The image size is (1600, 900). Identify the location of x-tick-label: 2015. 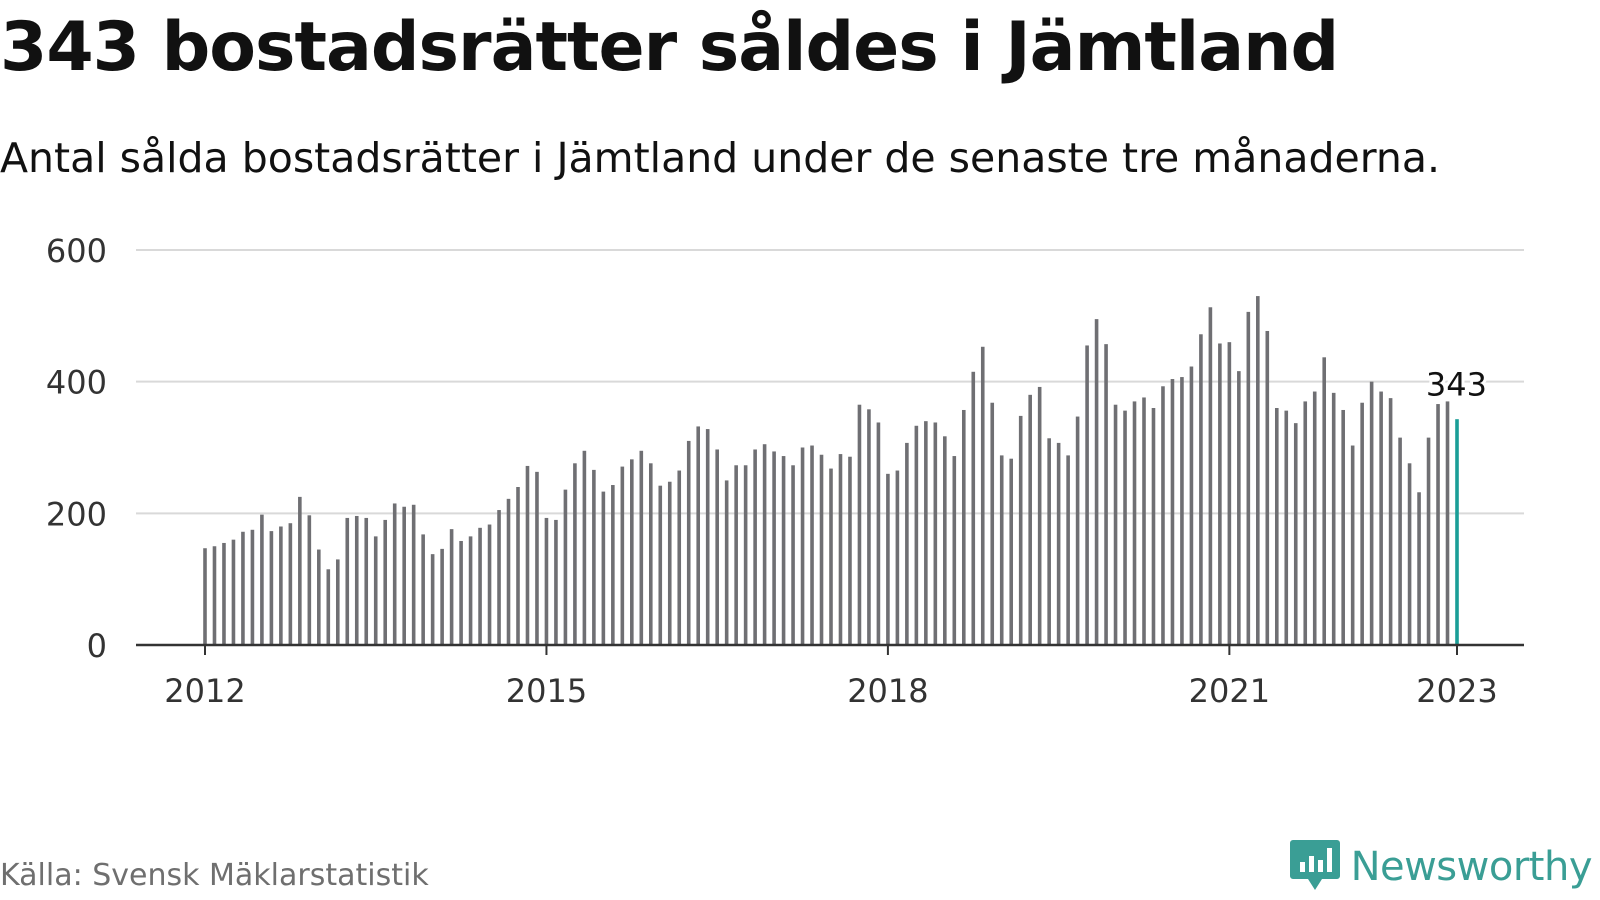
(546, 691).